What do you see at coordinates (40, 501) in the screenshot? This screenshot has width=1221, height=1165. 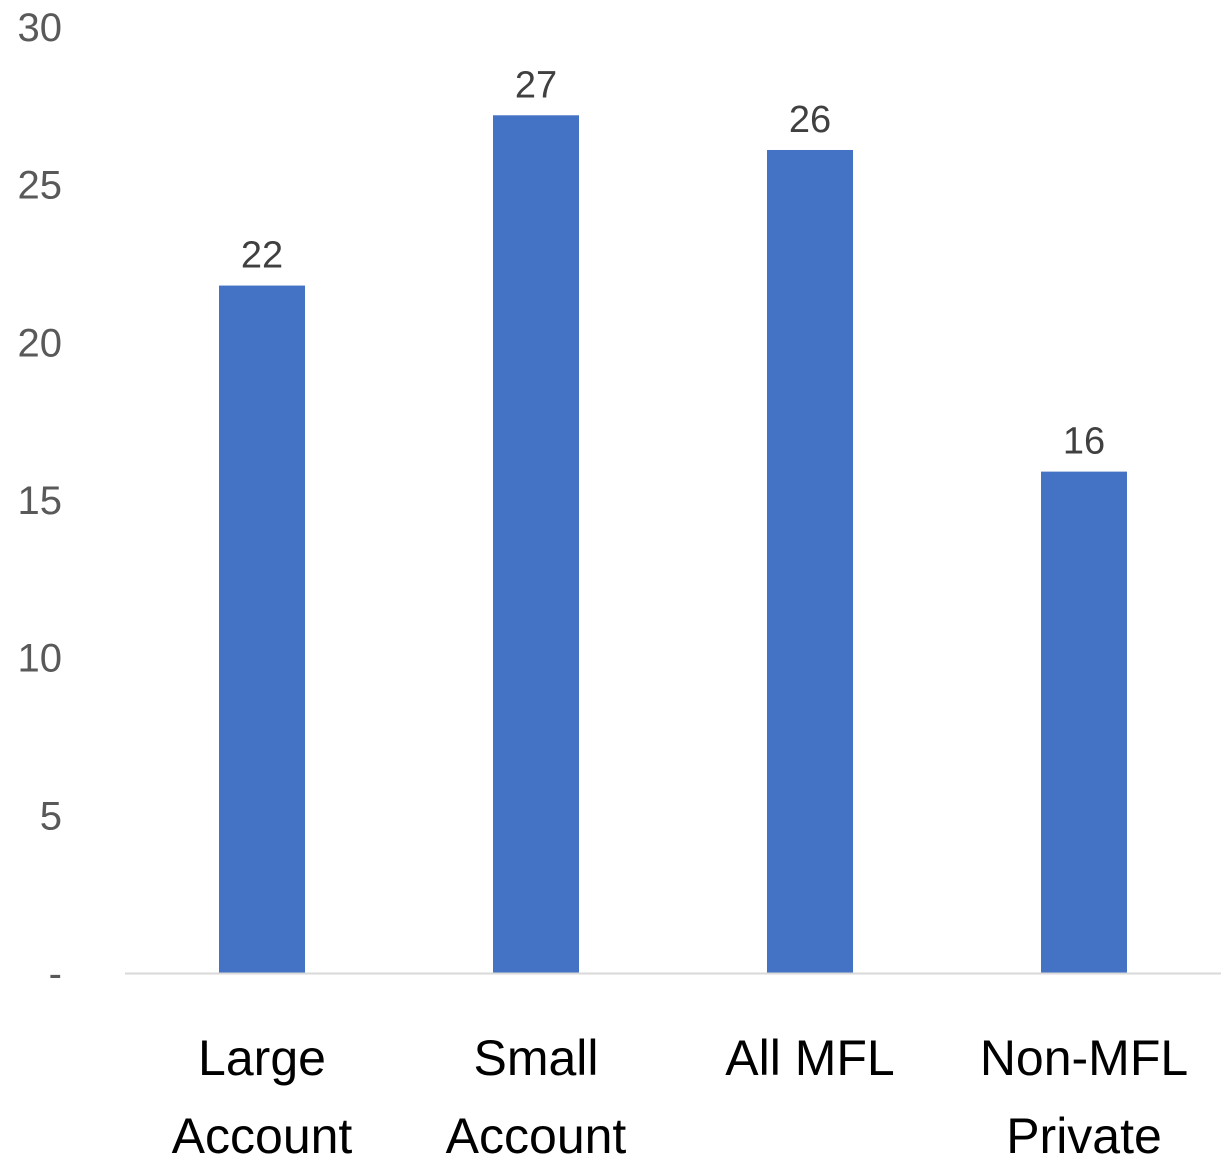 I see `y-tick-label: 15` at bounding box center [40, 501].